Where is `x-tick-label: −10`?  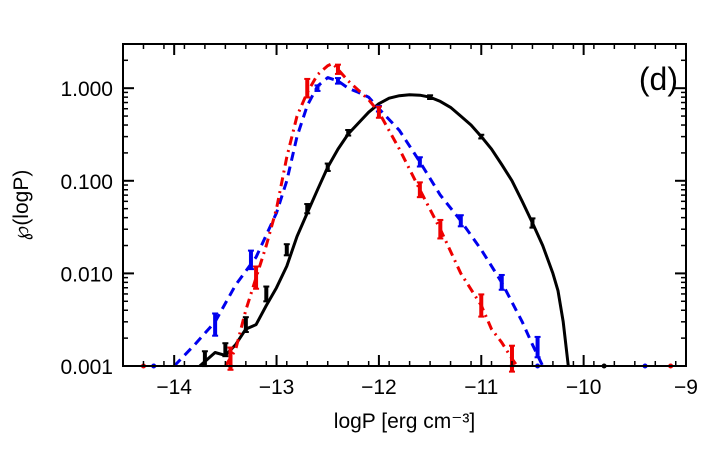 x-tick-label: −10 is located at coordinates (584, 387).